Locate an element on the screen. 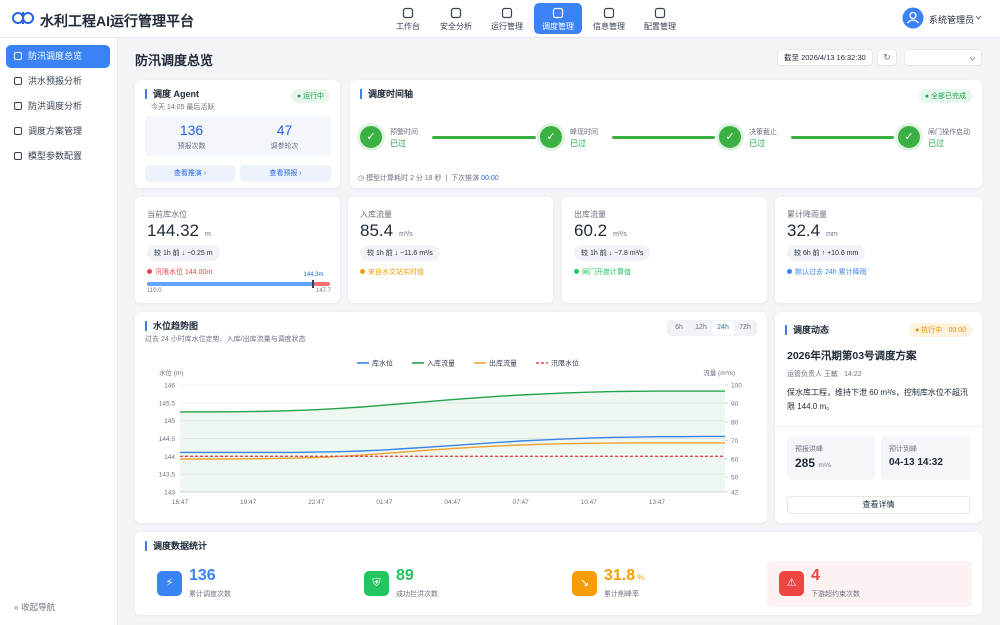 The width and height of the screenshot is (1000, 625). nav-label: 信息管理 is located at coordinates (609, 26).